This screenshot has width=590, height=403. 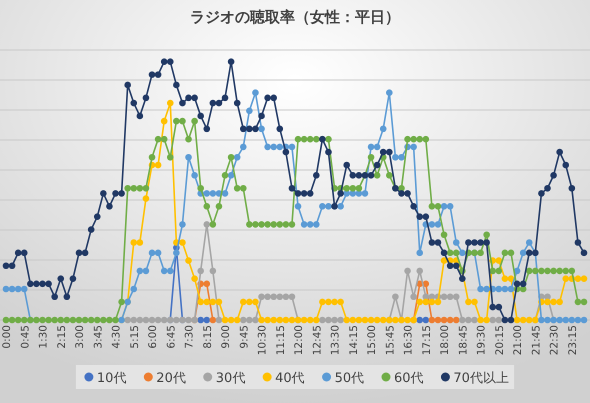 I want to click on x-tick-label: 4:30, so click(x=116, y=337).